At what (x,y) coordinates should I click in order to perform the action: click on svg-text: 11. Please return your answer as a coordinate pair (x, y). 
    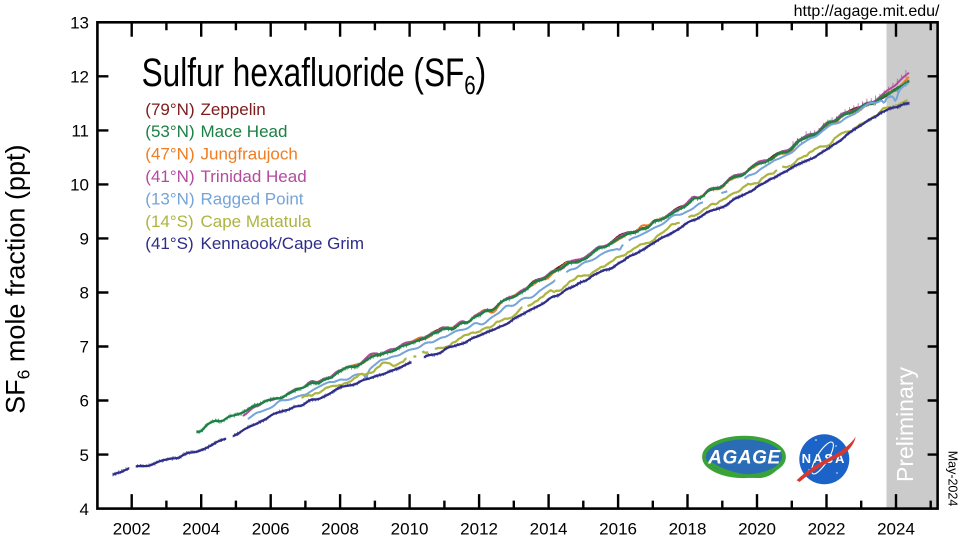
    Looking at the image, I should click on (80, 131).